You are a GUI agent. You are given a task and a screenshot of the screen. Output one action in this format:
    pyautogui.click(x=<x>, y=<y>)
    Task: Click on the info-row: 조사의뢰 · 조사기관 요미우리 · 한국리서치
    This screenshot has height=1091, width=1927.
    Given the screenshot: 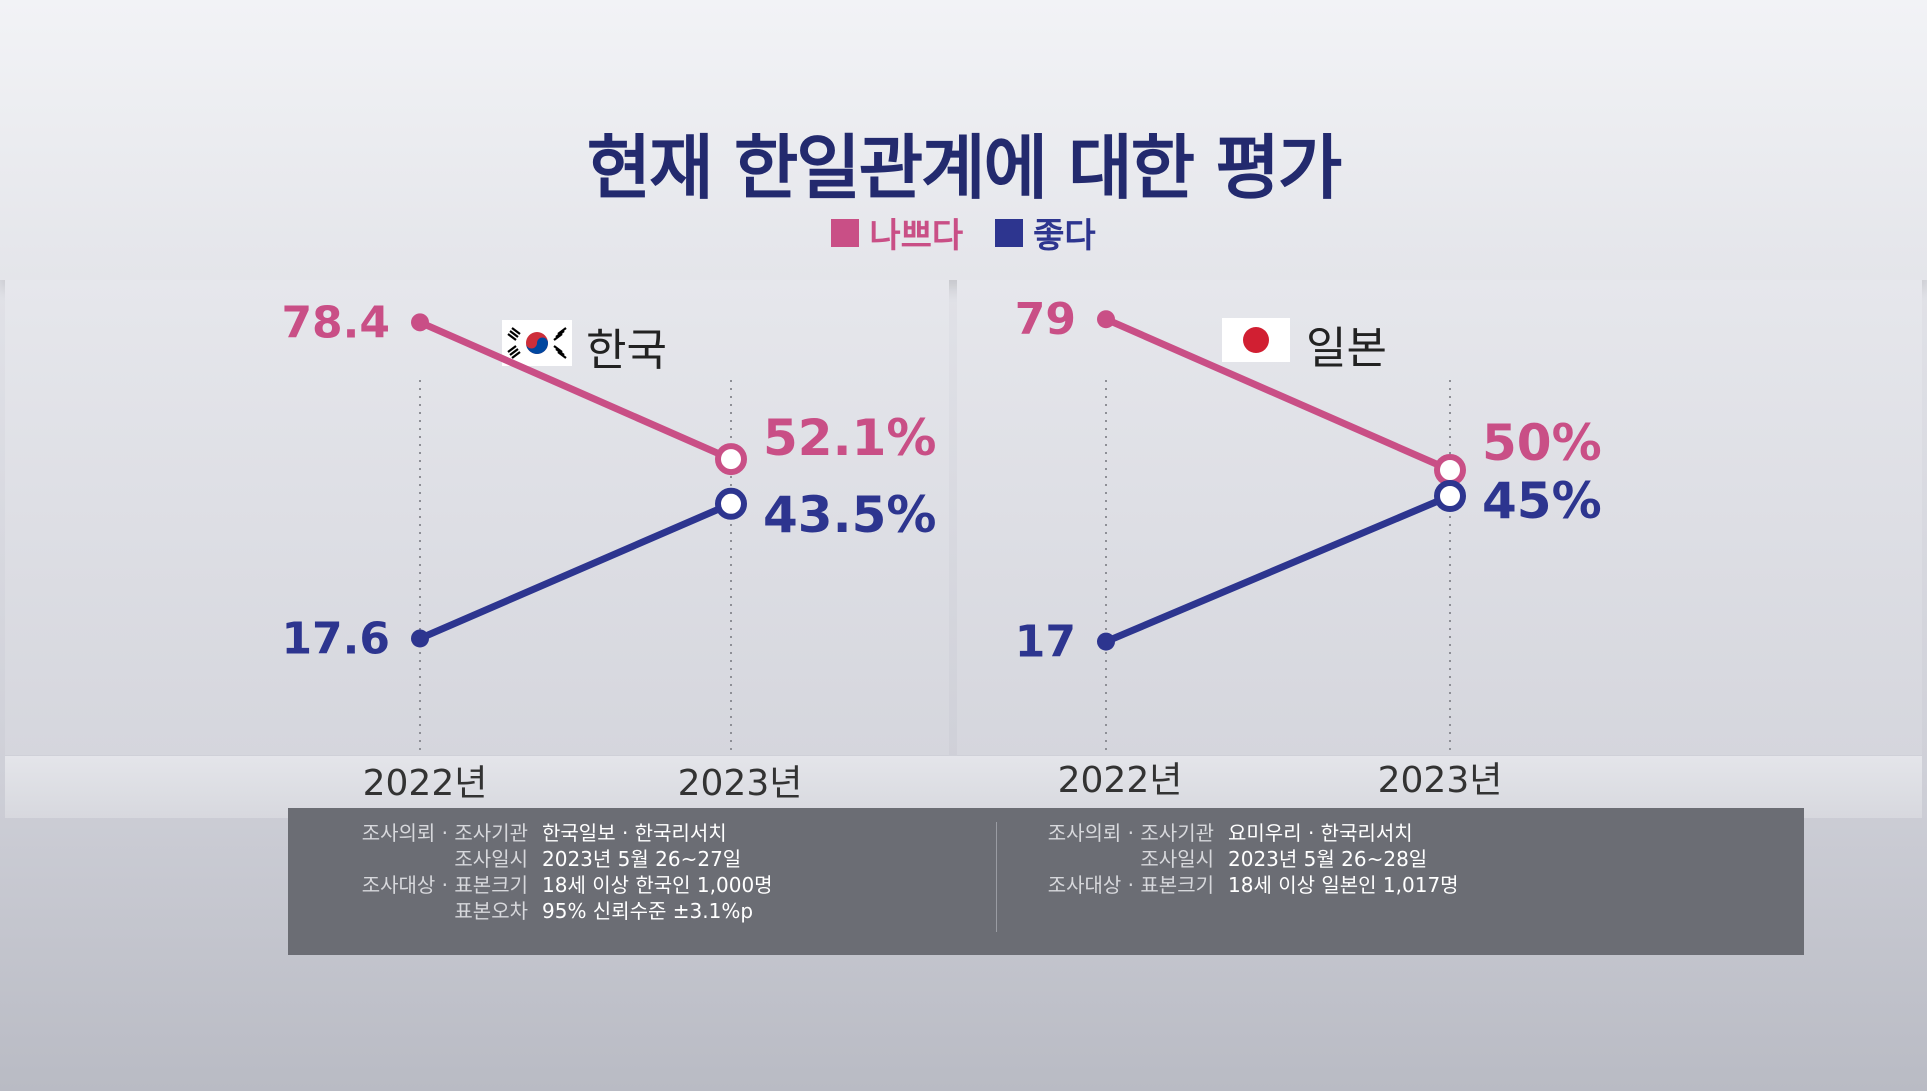 What is the action you would take?
    pyautogui.click(x=1203, y=833)
    